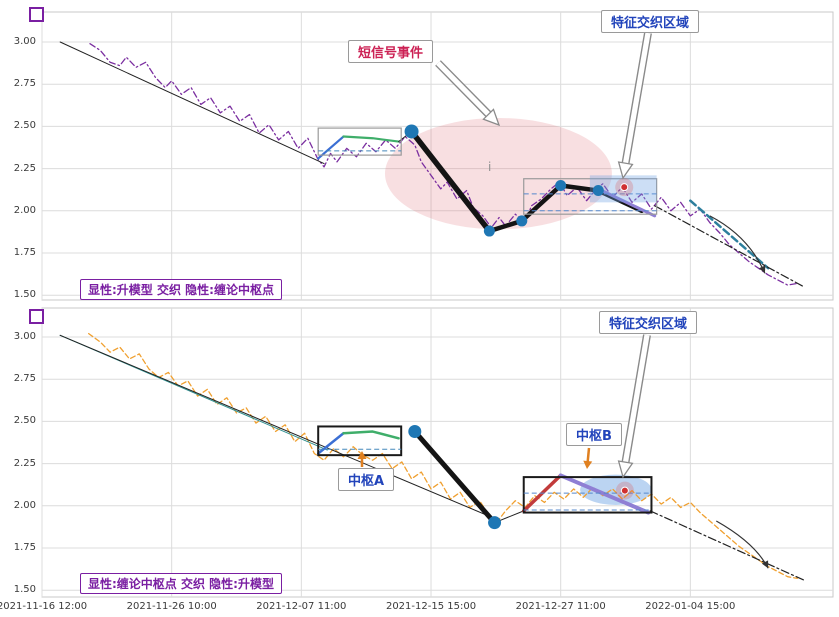 This screenshot has width=839, height=617. What do you see at coordinates (44, 606) in the screenshot?
I see `x-tick-label: 2021-11-16 12:00` at bounding box center [44, 606].